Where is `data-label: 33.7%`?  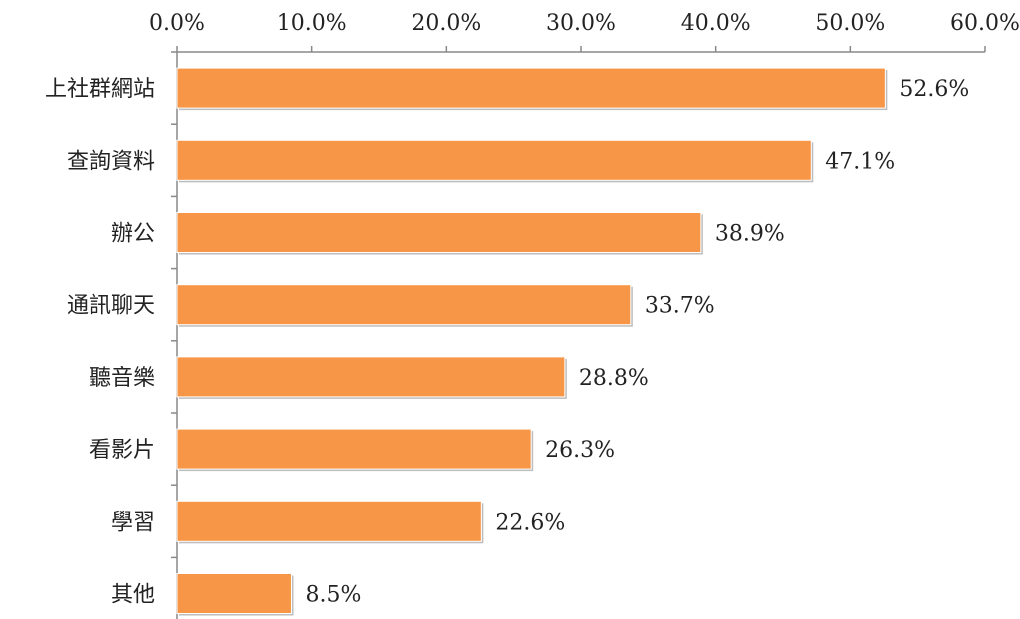
data-label: 33.7% is located at coordinates (680, 306).